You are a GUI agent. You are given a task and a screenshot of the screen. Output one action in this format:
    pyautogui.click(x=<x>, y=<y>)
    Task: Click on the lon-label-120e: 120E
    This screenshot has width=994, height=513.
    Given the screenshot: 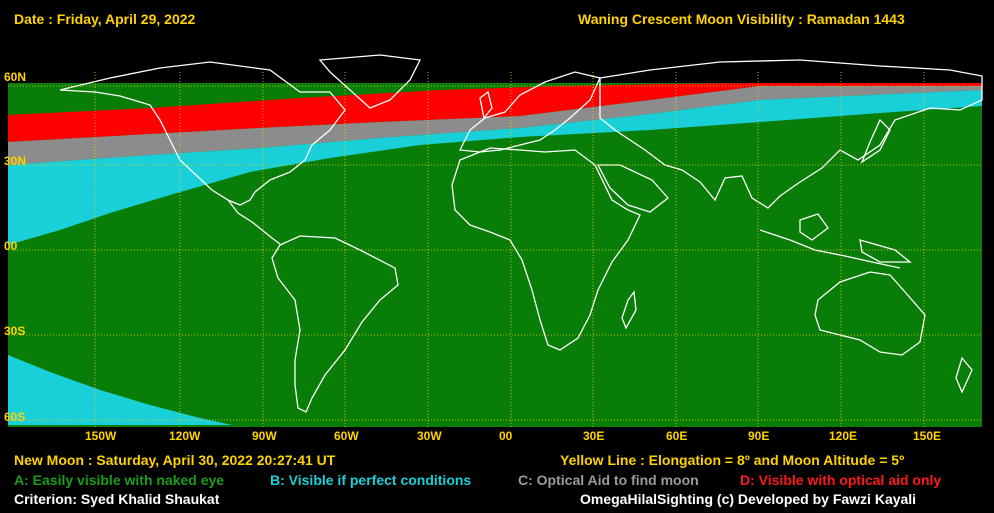 What is the action you would take?
    pyautogui.click(x=843, y=436)
    